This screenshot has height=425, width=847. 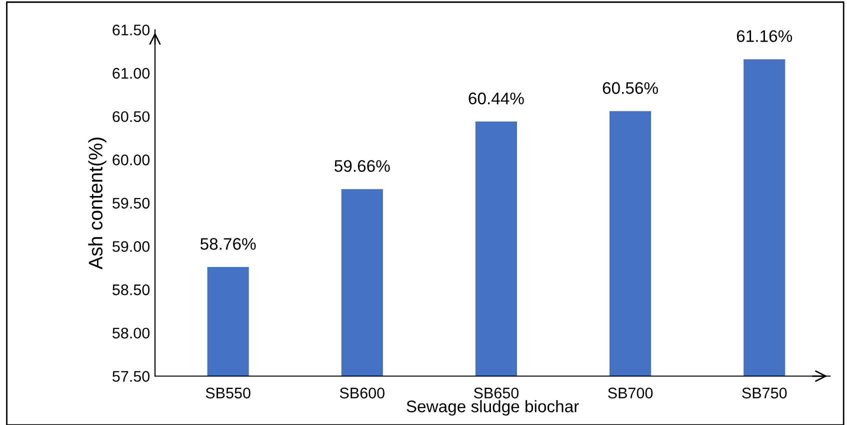 What do you see at coordinates (131, 333) in the screenshot?
I see `y-tick-label: 58.00` at bounding box center [131, 333].